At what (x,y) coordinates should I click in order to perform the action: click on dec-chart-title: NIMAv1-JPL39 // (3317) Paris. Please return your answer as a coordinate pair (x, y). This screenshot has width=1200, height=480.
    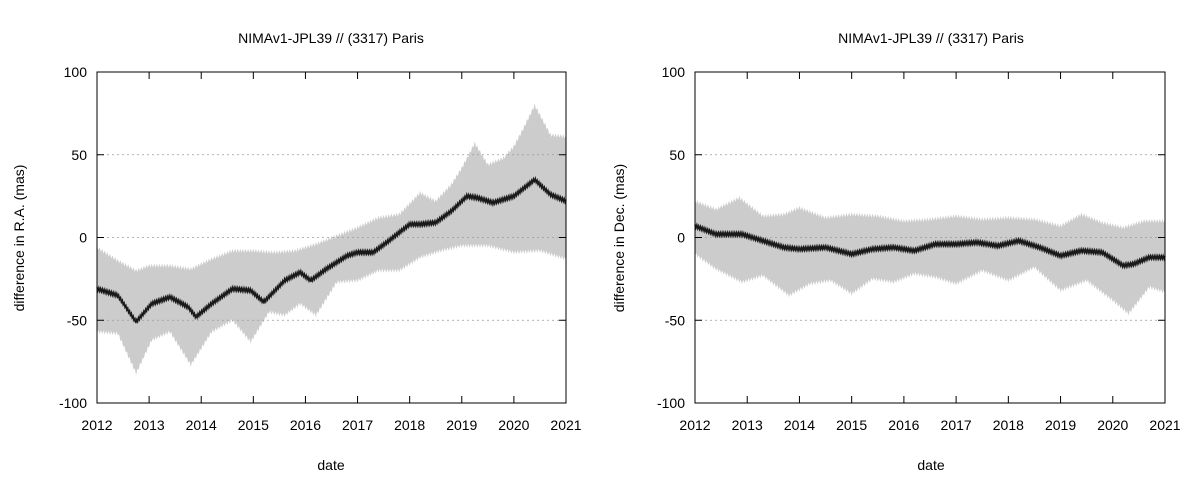
    Looking at the image, I should click on (931, 38).